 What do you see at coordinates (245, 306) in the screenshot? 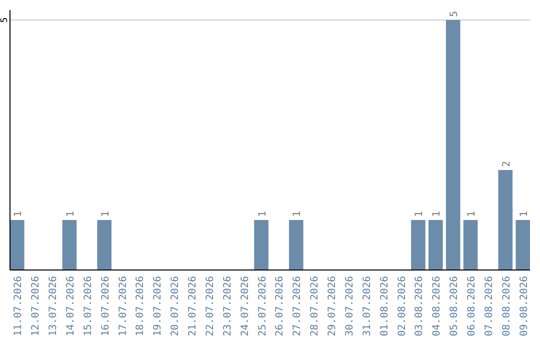
I see `x-tick-label: 24.07.2026` at bounding box center [245, 306].